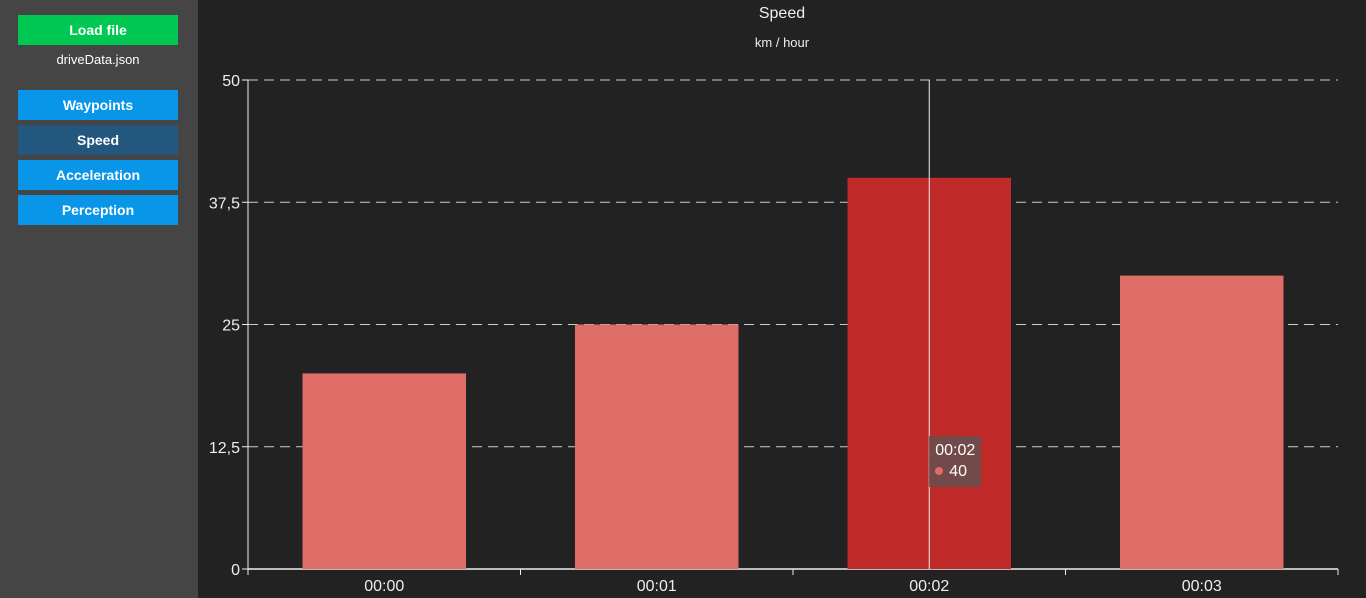 This screenshot has width=1366, height=598. I want to click on nav-speed-button: Speed, so click(98, 140).